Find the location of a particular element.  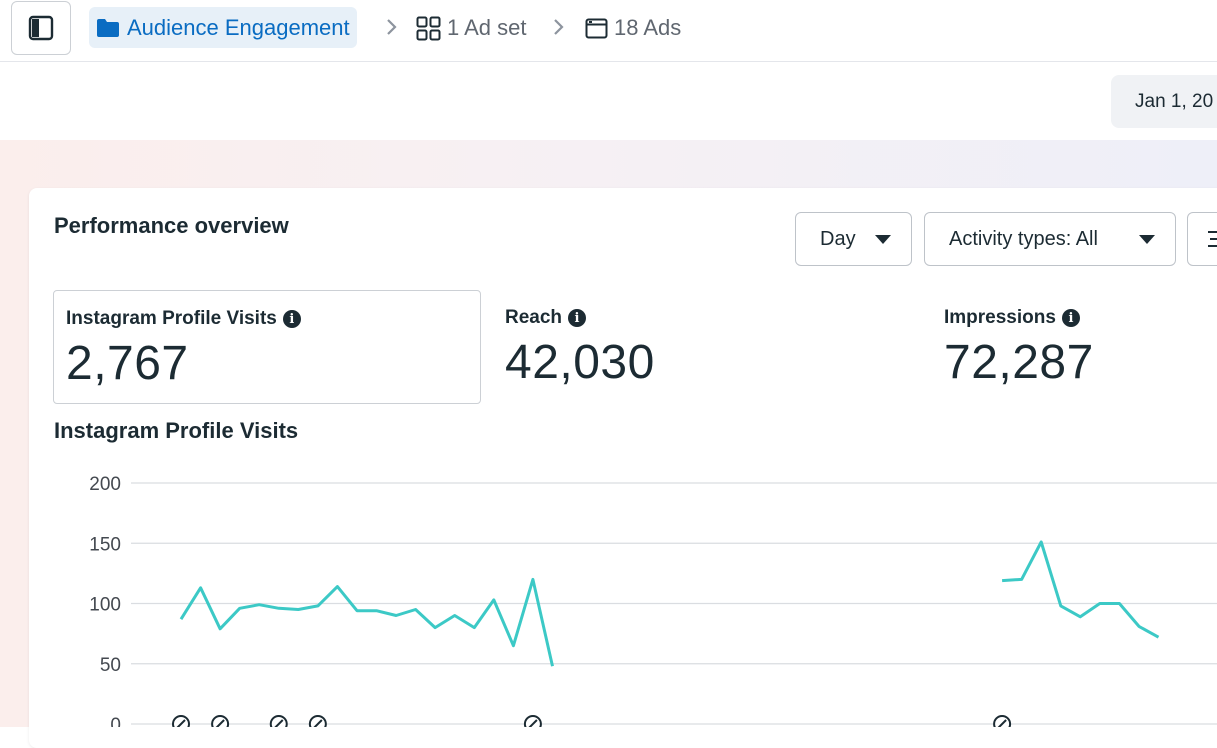

metric-label-row: Instagram Profile Visits i is located at coordinates (183, 319).